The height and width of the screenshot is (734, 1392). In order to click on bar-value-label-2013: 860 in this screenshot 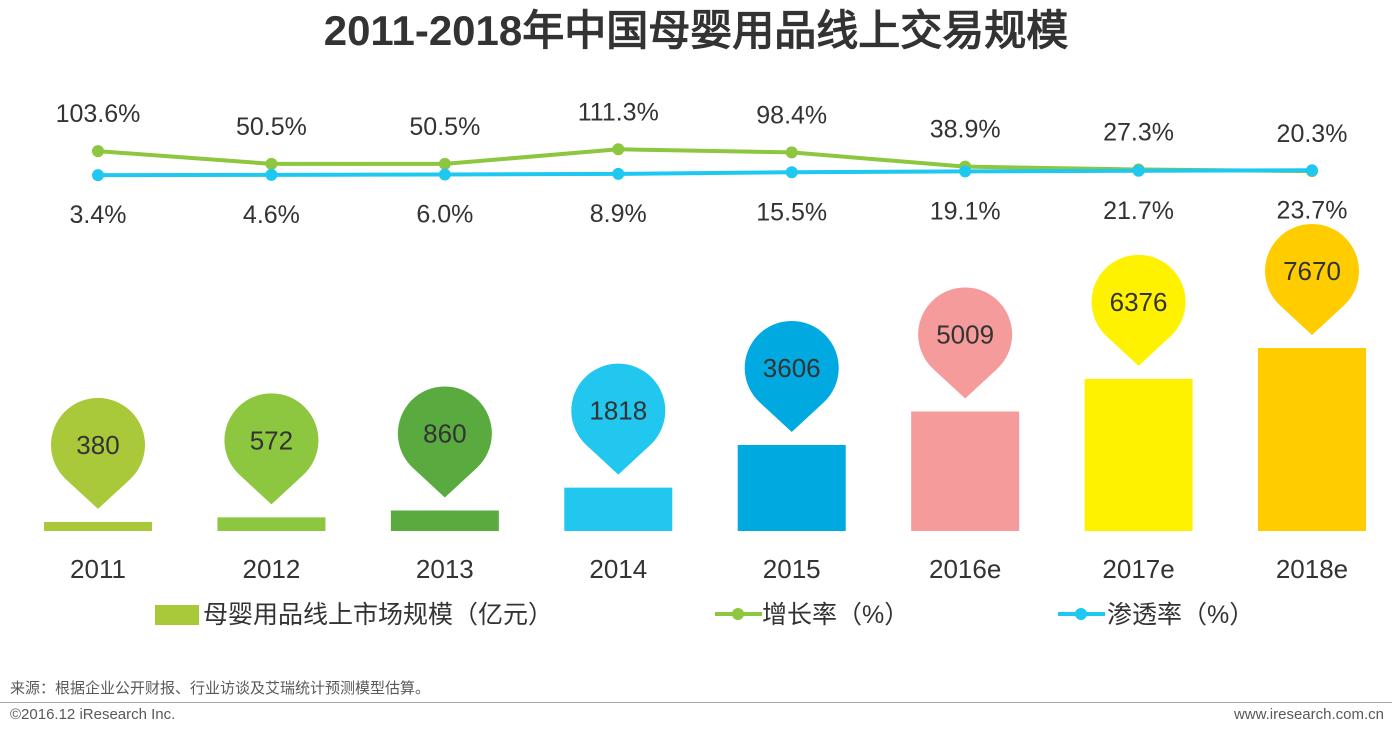, I will do `click(444, 433)`.